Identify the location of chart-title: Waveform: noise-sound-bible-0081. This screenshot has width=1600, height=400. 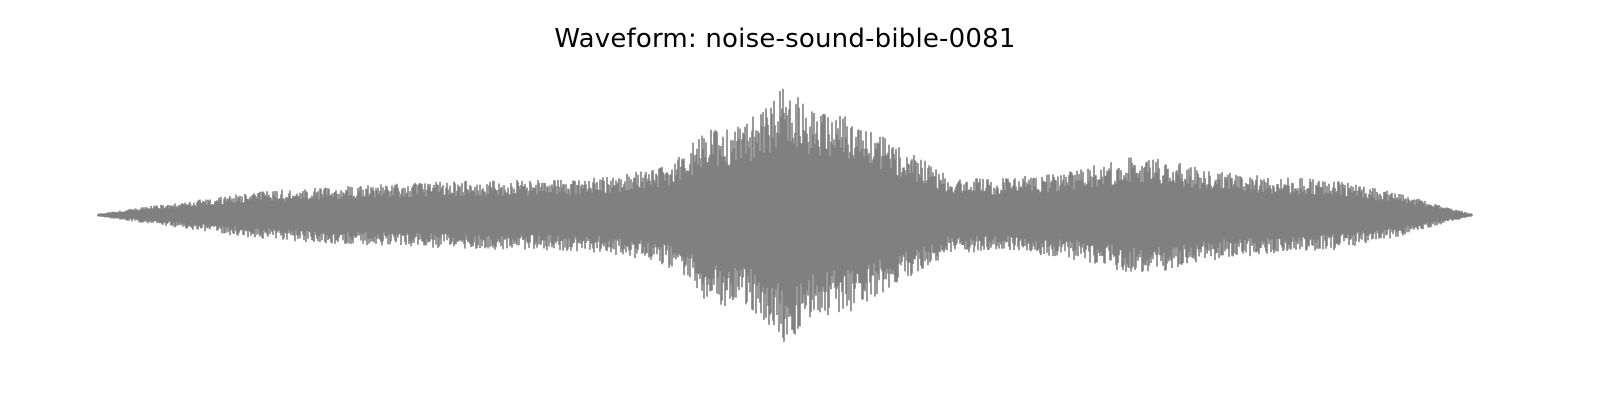
(785, 39).